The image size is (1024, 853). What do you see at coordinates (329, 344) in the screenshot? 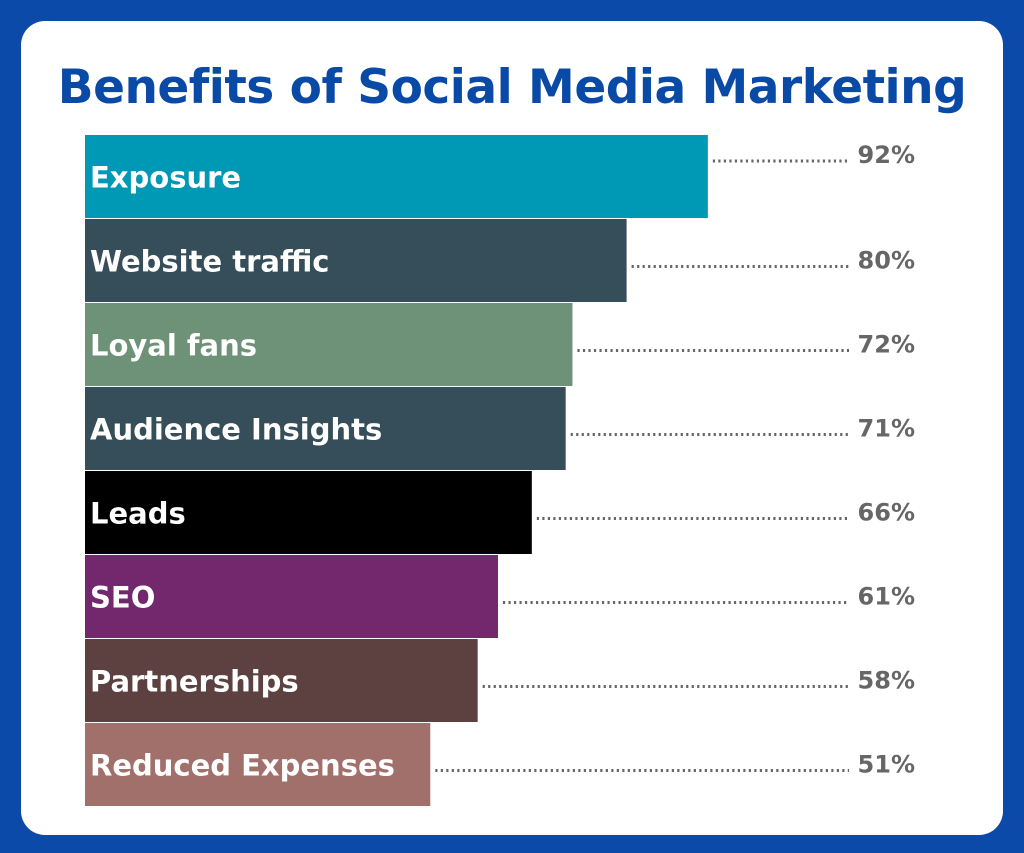
I see `bar-loyal-fans` at bounding box center [329, 344].